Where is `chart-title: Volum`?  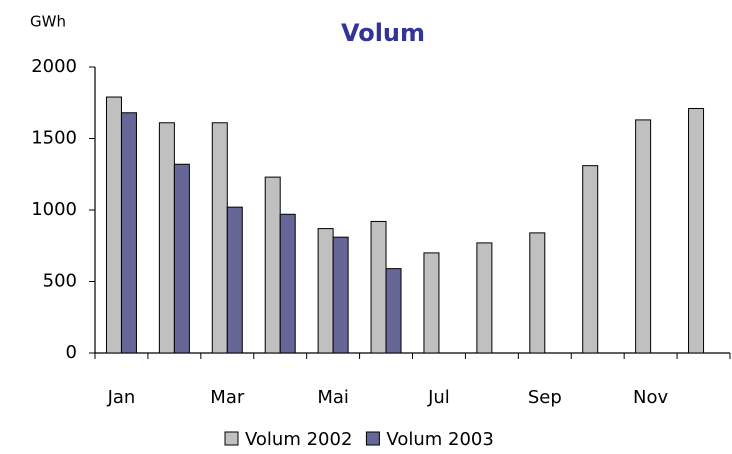 chart-title: Volum is located at coordinates (383, 33).